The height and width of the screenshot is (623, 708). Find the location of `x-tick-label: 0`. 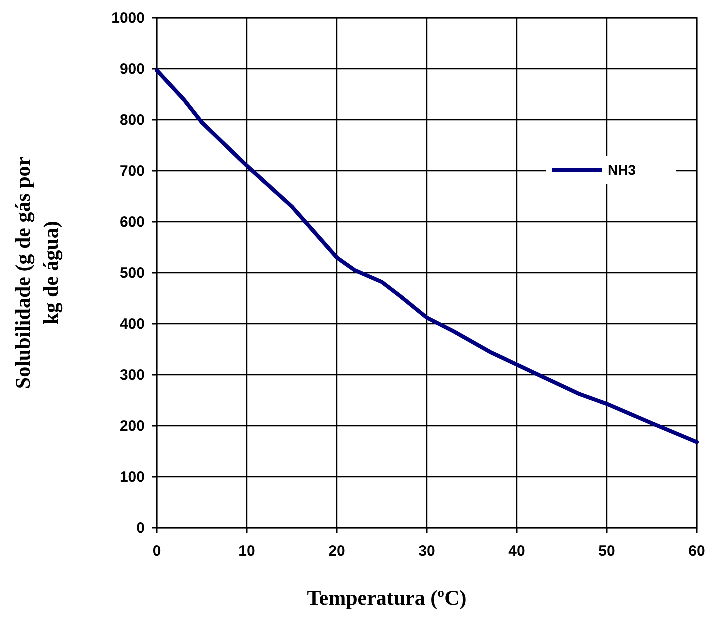

x-tick-label: 0 is located at coordinates (157, 551).